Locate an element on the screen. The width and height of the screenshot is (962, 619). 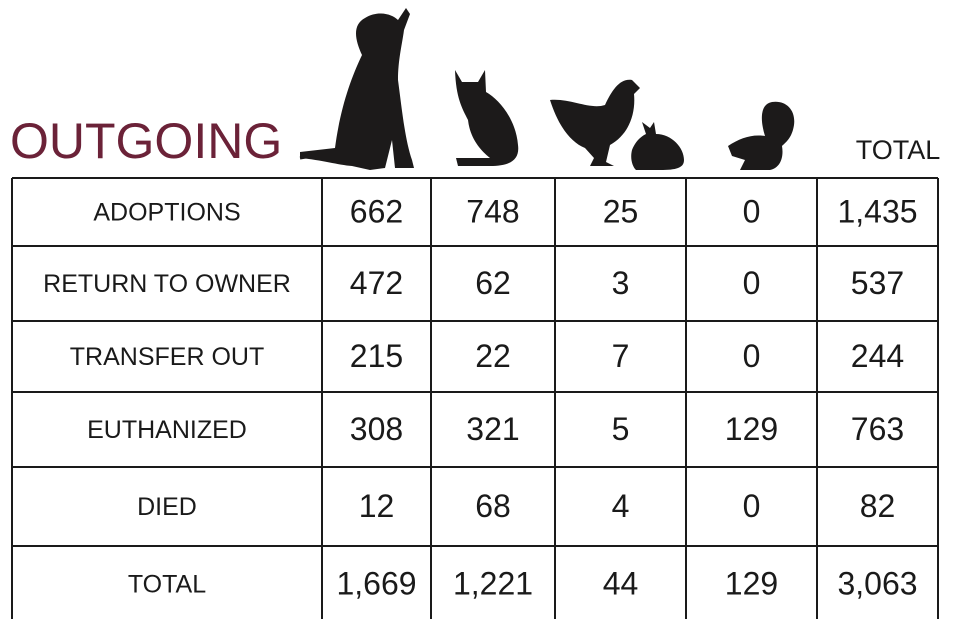
rabbit-icon is located at coordinates (657, 146).